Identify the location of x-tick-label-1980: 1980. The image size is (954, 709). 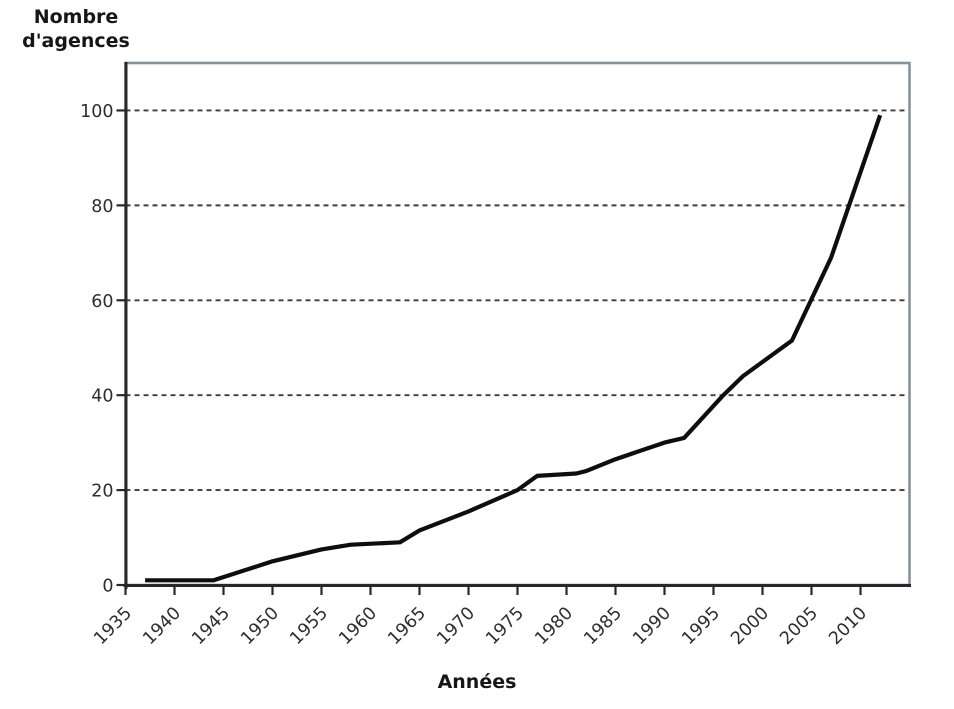
(554, 626).